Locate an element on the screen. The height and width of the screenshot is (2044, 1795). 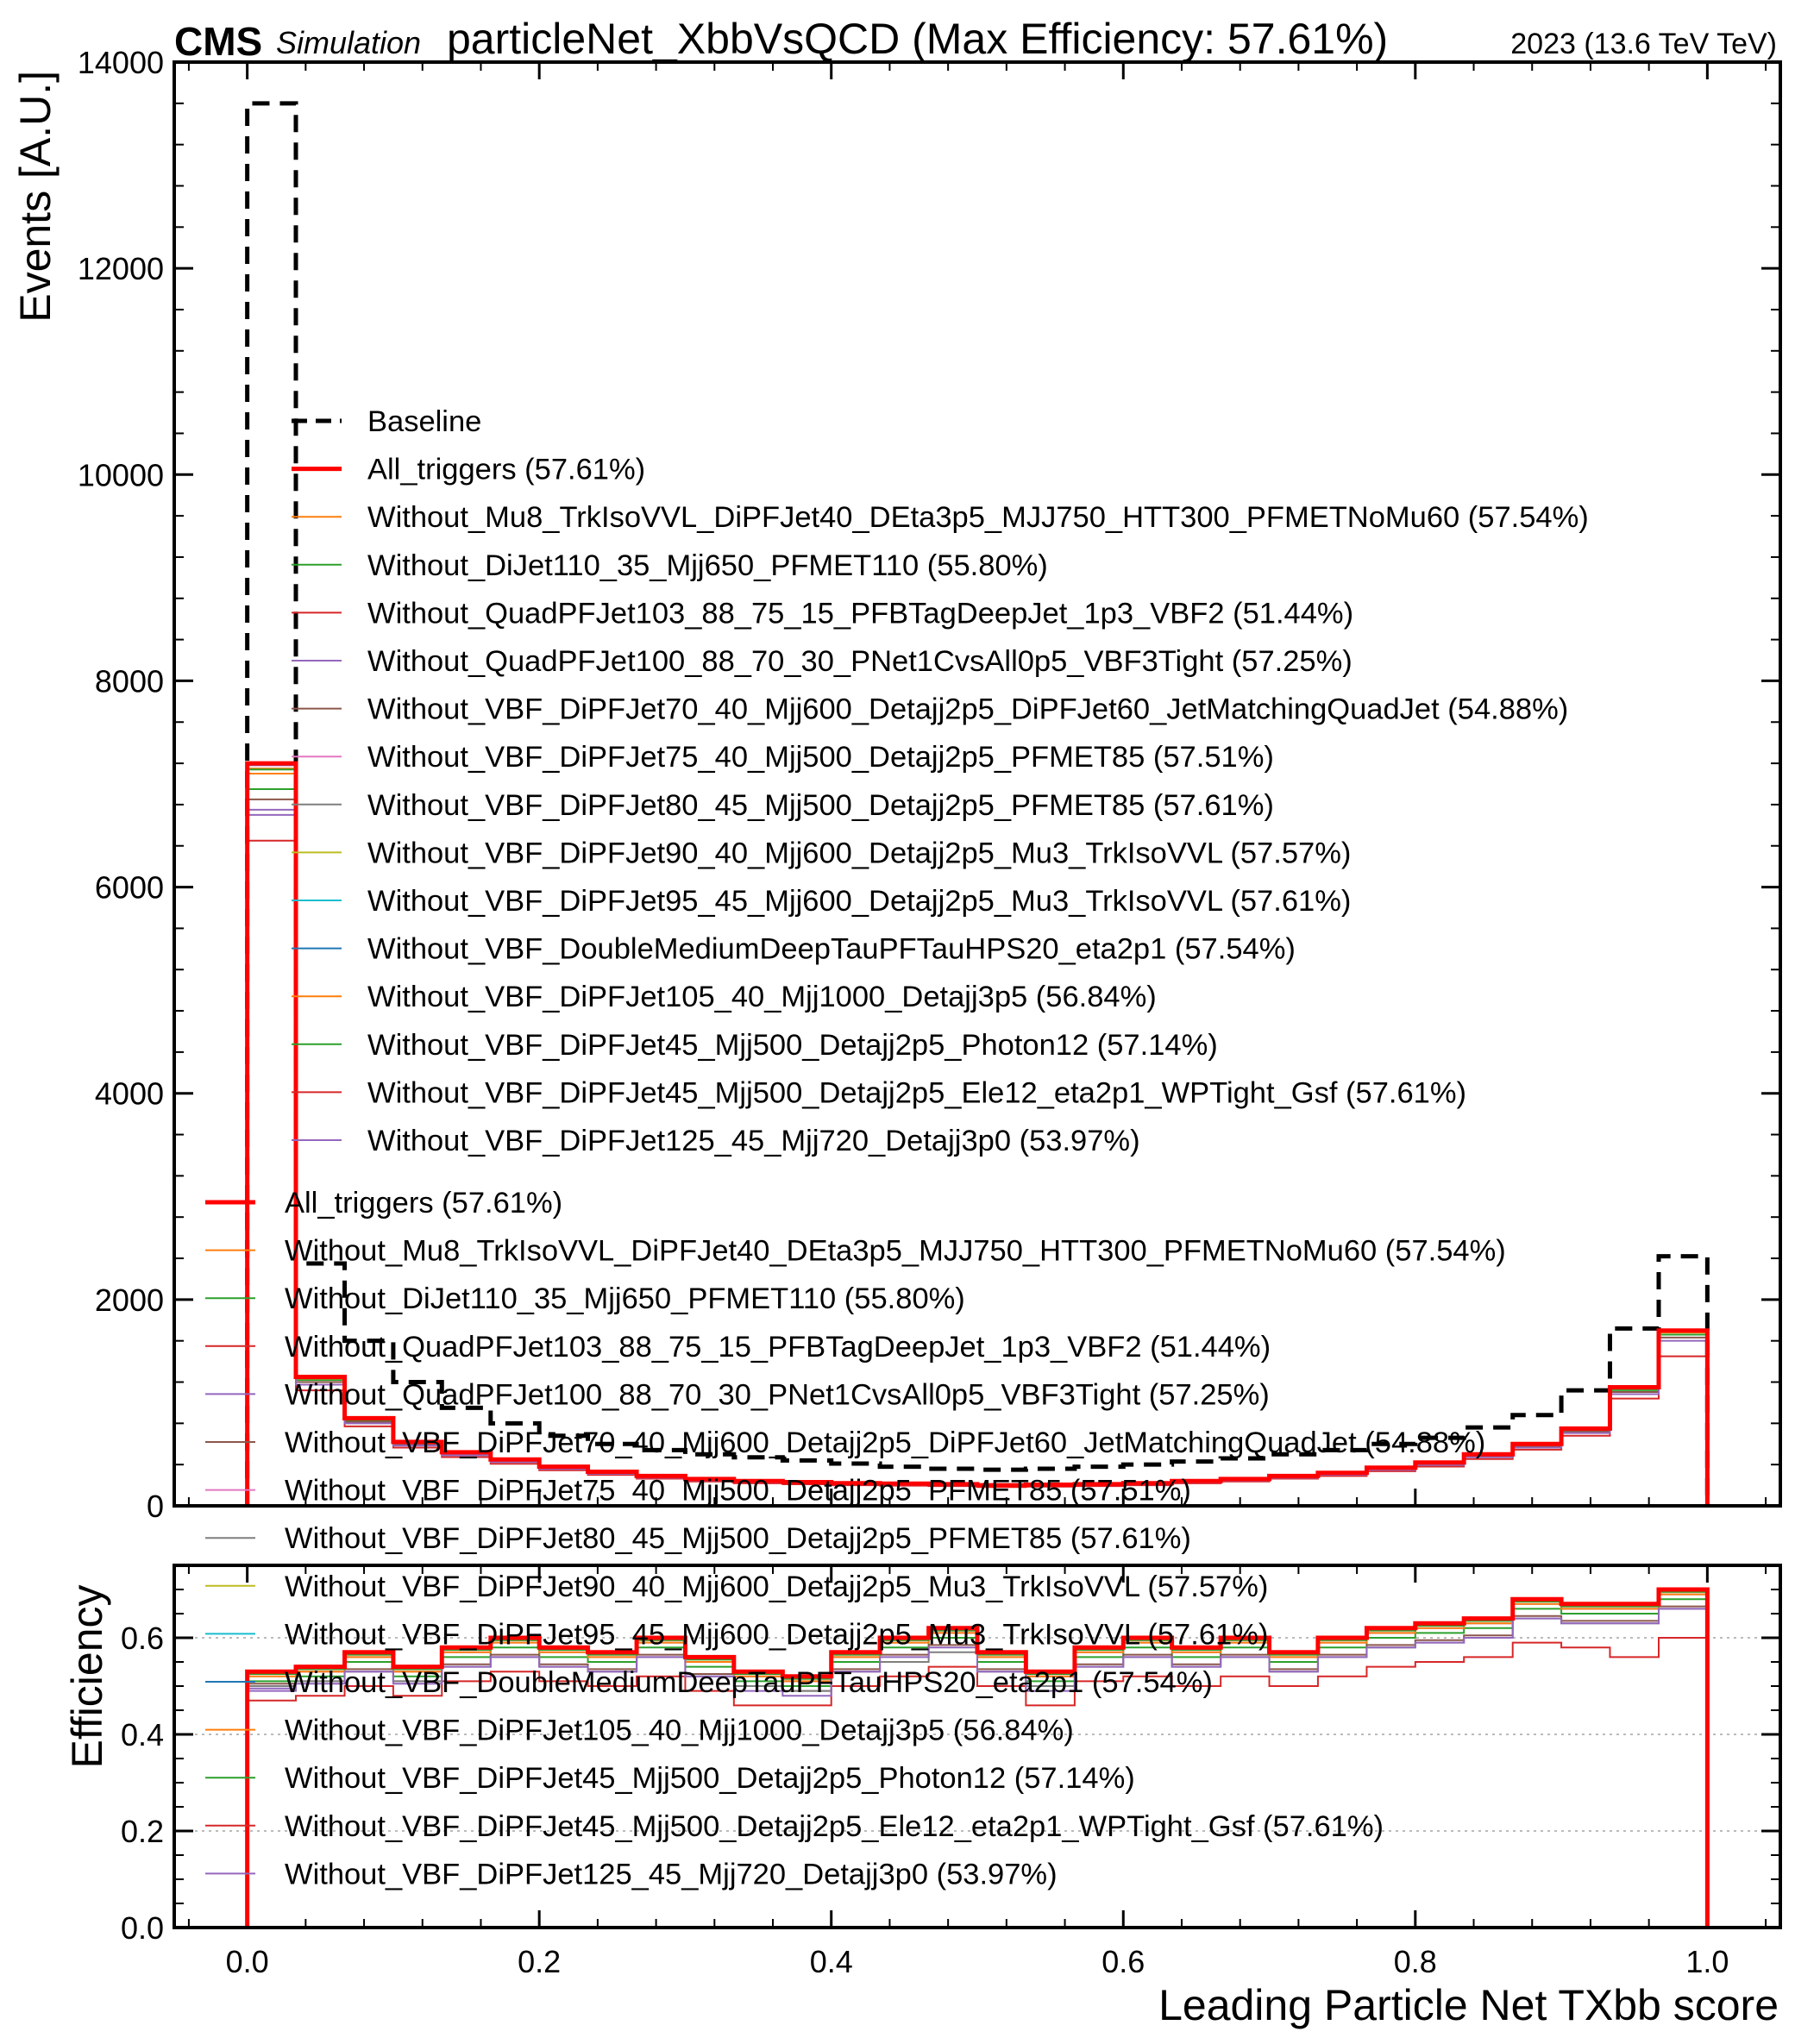
y-tick-label: 4000 is located at coordinates (129, 1094).